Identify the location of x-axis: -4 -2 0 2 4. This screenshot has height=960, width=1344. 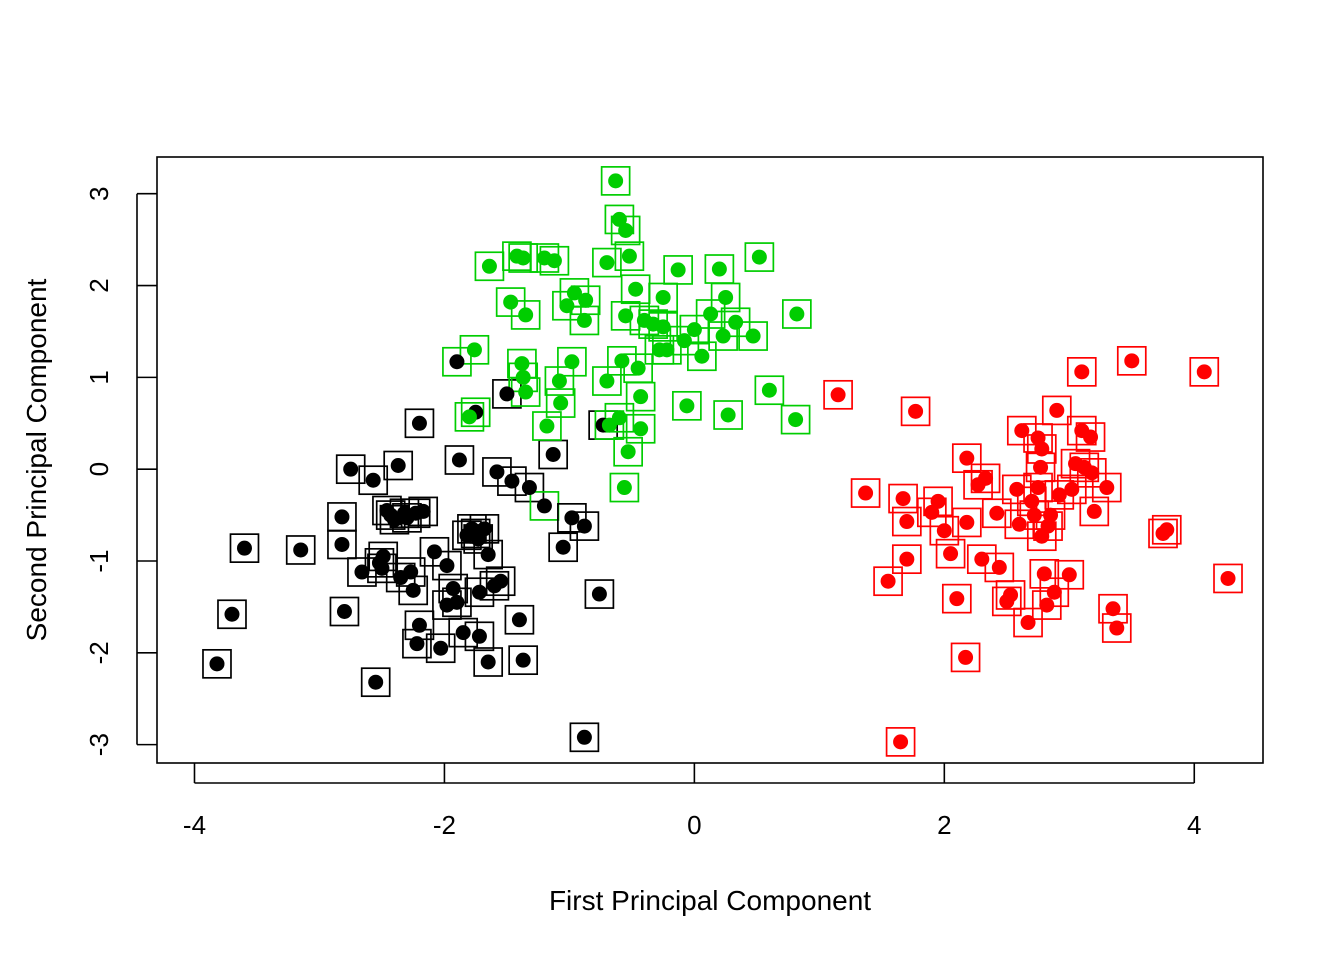
(692, 801).